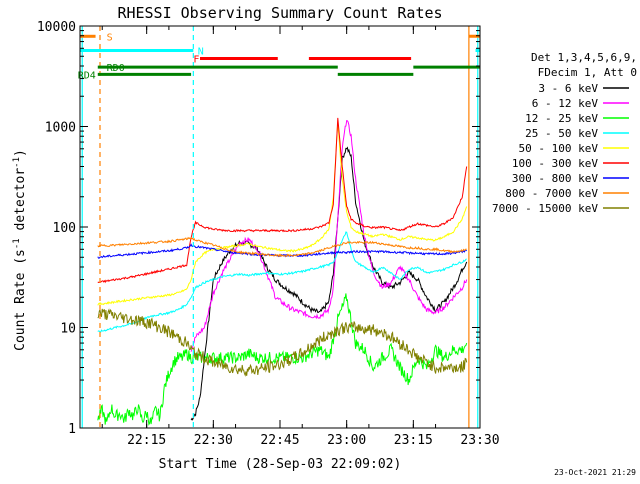 This screenshot has width=640, height=484. What do you see at coordinates (64, 228) in the screenshot?
I see `y-tick-label-3: 100` at bounding box center [64, 228].